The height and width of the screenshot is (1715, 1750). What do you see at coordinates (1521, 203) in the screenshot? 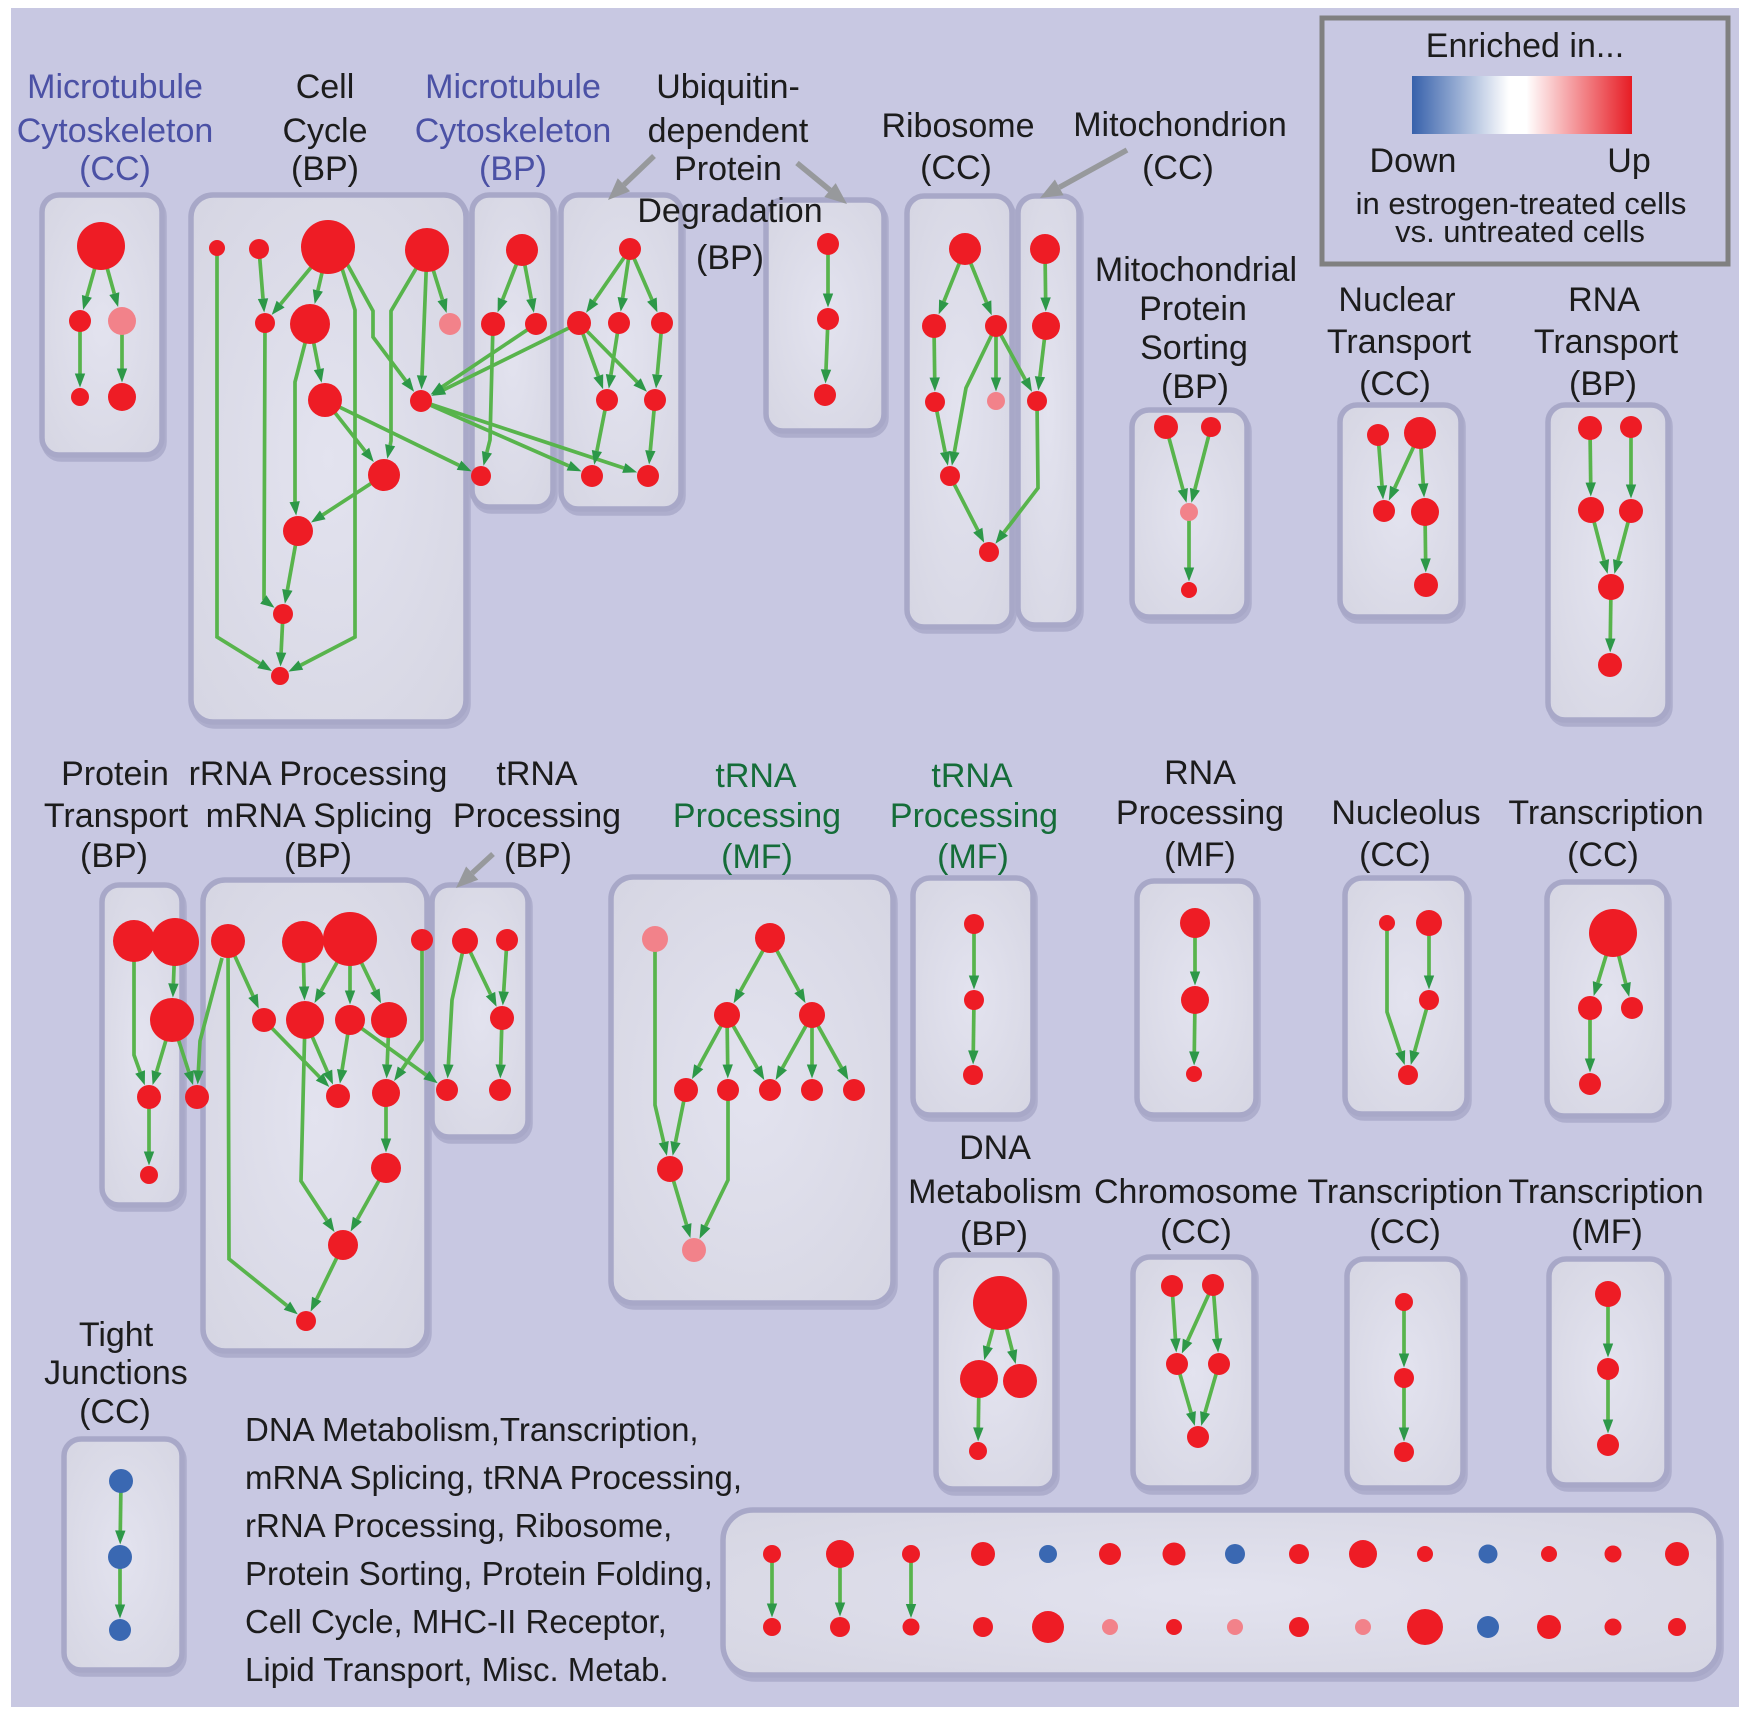
I see `svg-text: in estrogen-treated cells` at bounding box center [1521, 203].